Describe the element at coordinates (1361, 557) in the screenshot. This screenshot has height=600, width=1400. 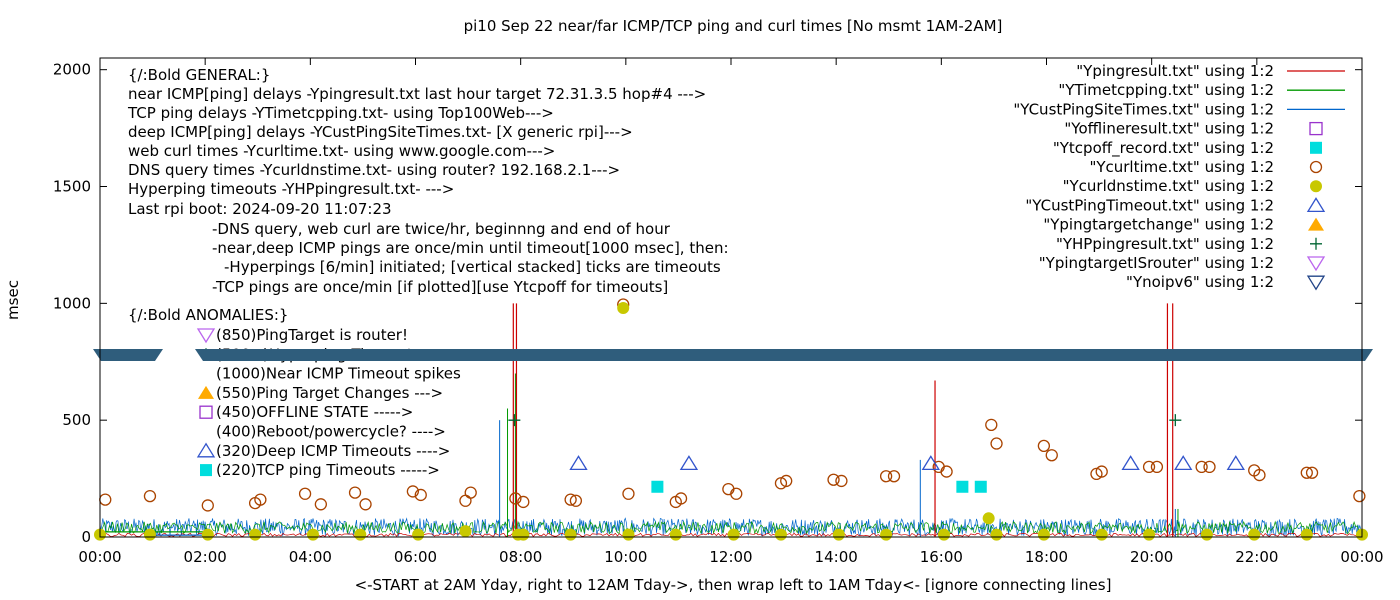
I see `x-tick-label: 00:00` at that location.